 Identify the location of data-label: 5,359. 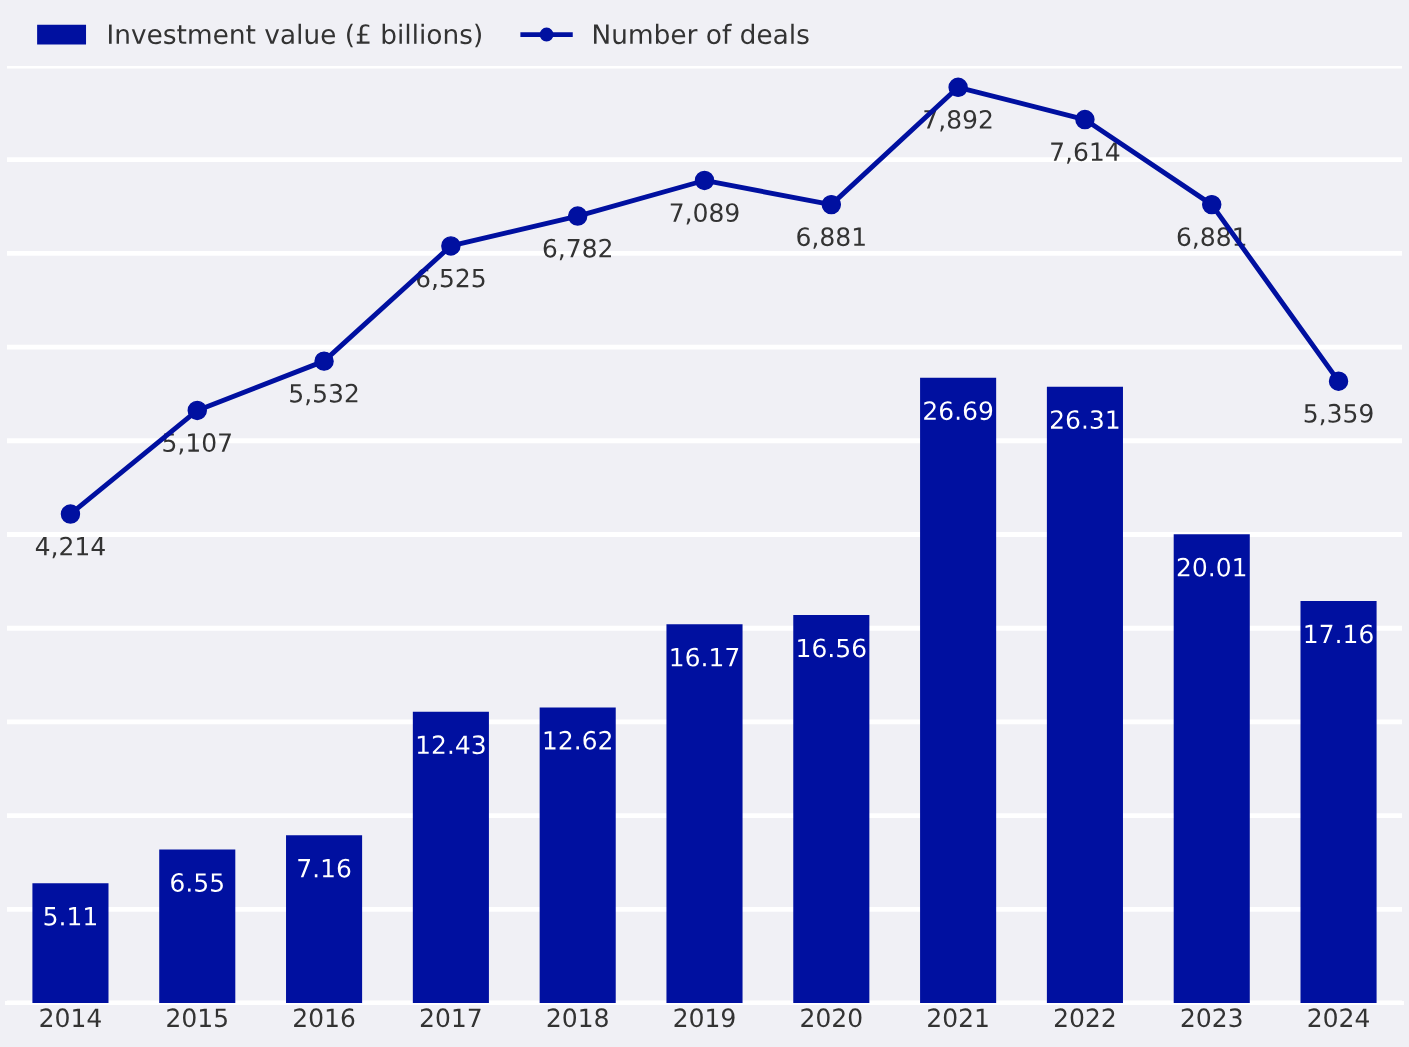
(1338, 414).